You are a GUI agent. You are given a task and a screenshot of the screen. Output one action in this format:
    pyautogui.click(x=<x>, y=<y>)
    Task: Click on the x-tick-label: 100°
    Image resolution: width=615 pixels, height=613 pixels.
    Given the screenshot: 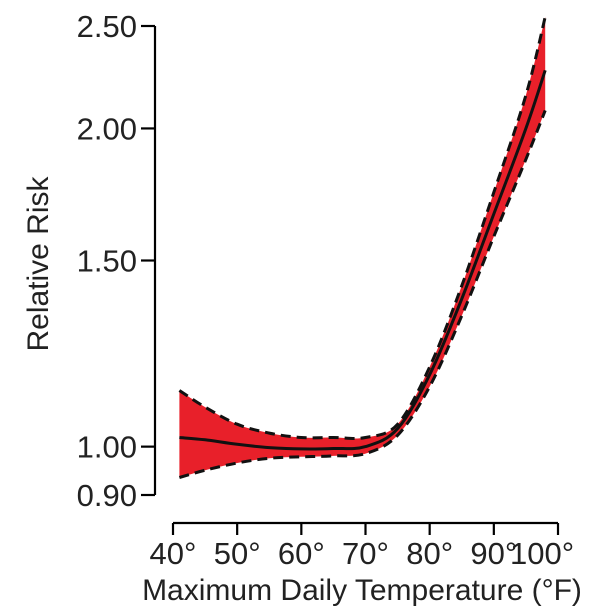 What is the action you would take?
    pyautogui.click(x=542, y=553)
    